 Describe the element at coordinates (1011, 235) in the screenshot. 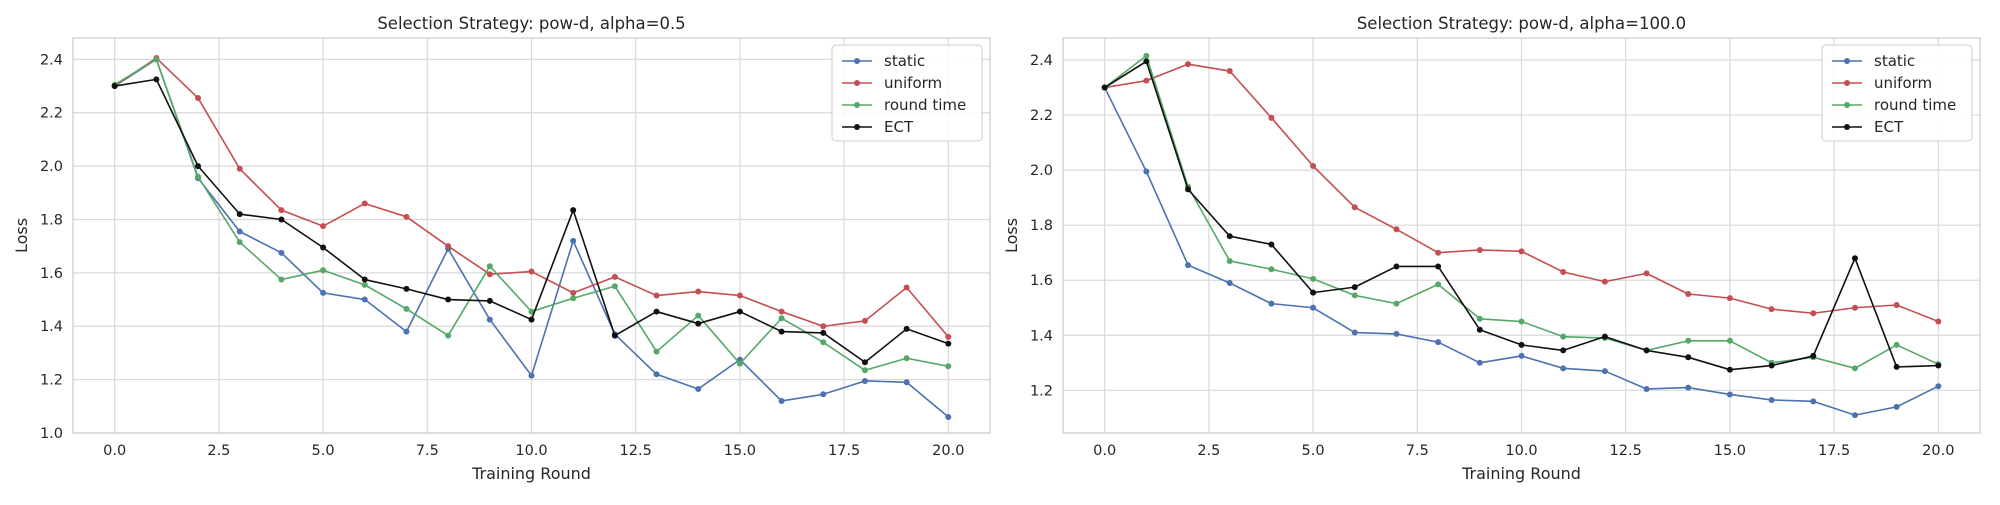

I see `y-axis-label: Loss` at that location.